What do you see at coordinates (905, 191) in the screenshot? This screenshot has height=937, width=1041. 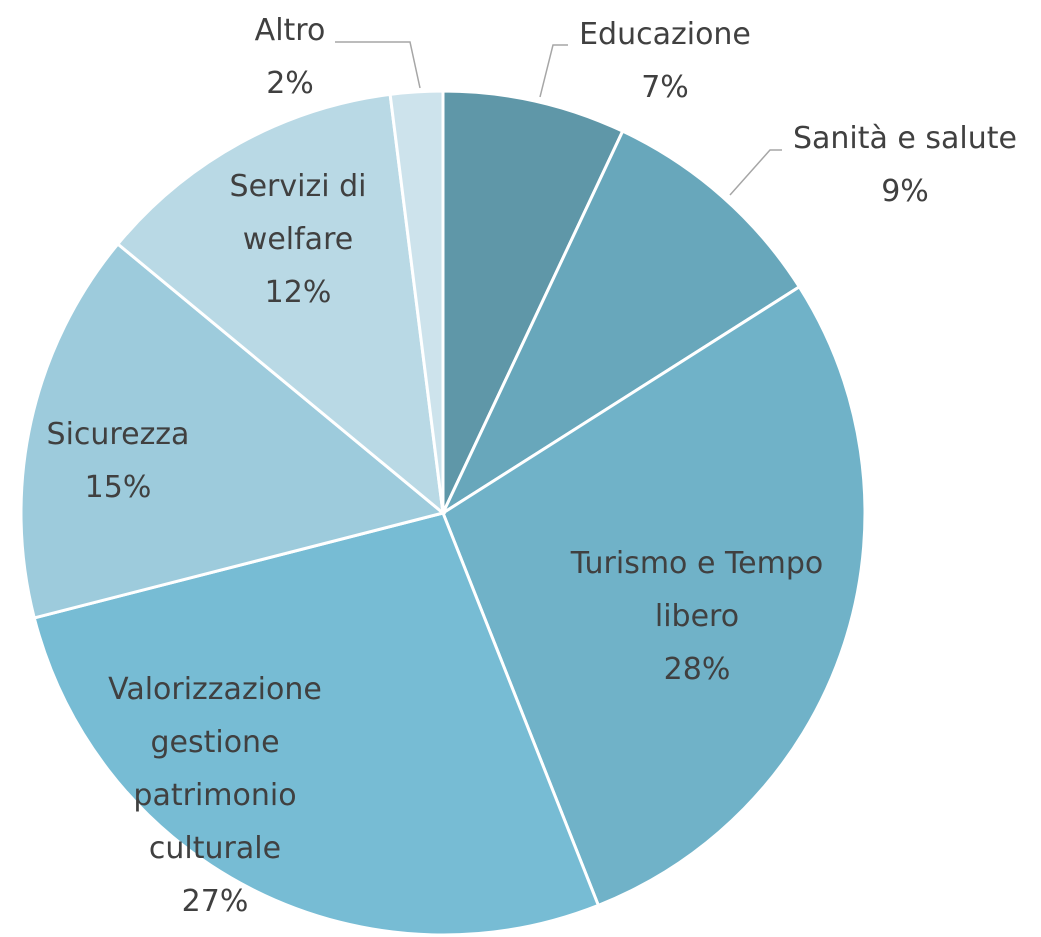 I see `value-label: 9%` at bounding box center [905, 191].